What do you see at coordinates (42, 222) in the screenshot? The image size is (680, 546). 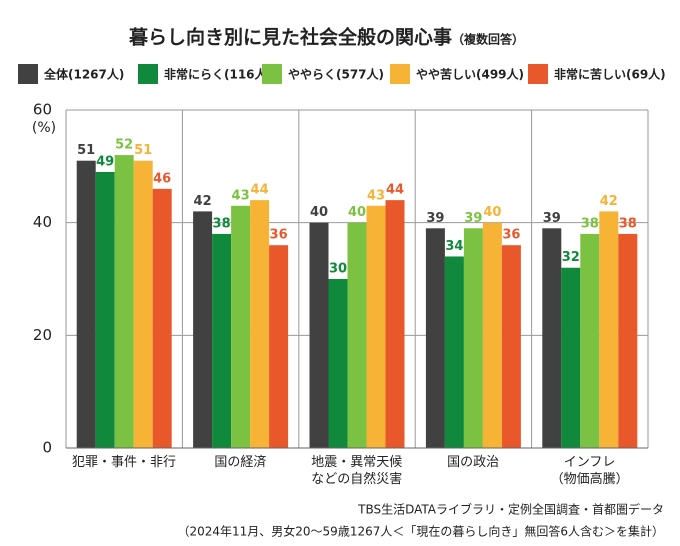 I see `y-tick-label: 40` at bounding box center [42, 222].